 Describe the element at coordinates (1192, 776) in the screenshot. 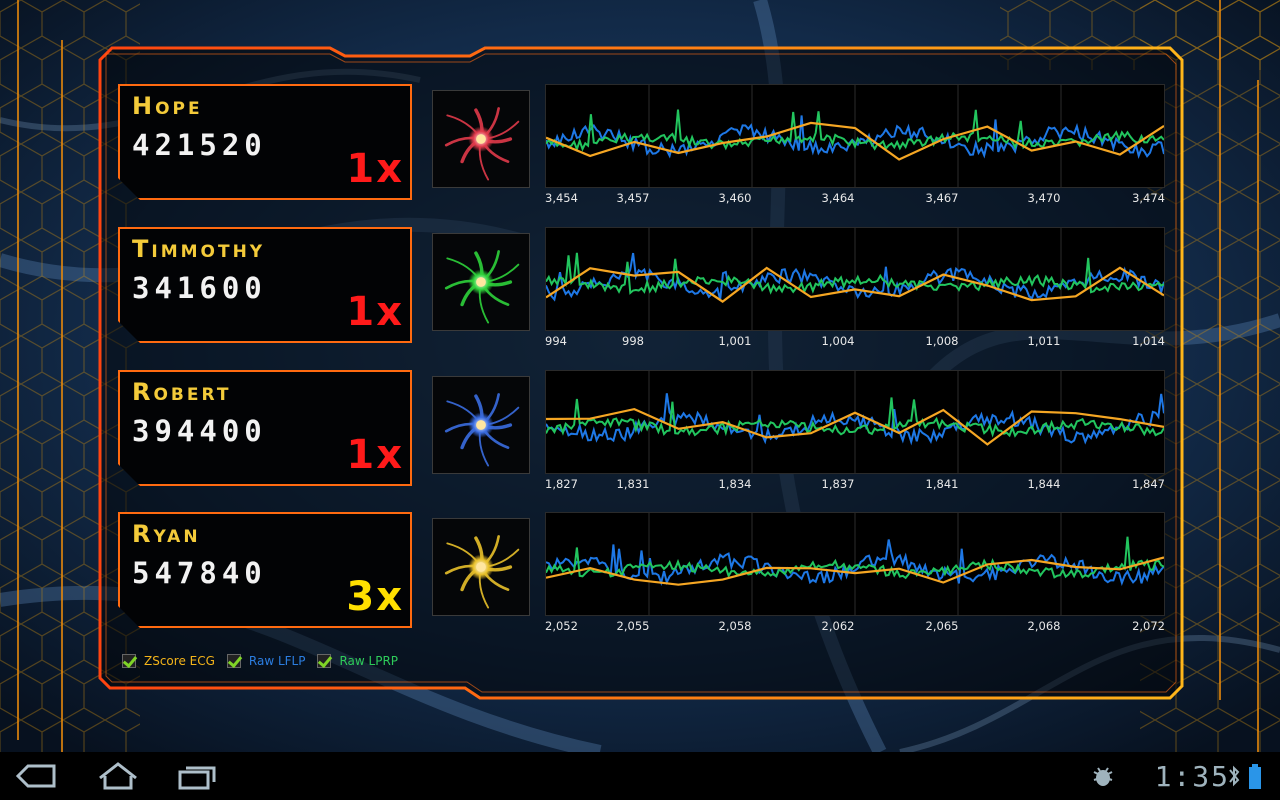

I see `clock: 1:35` at that location.